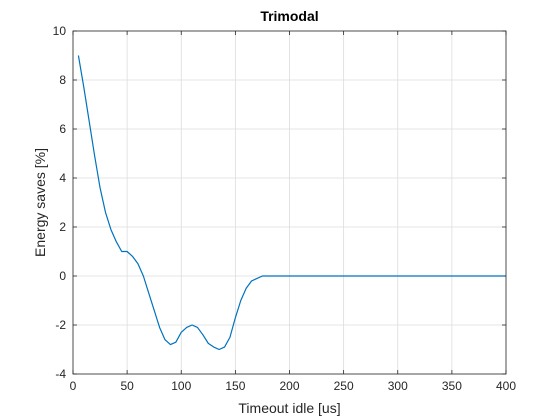  What do you see at coordinates (62, 227) in the screenshot?
I see `y-tick-label: 2` at bounding box center [62, 227].